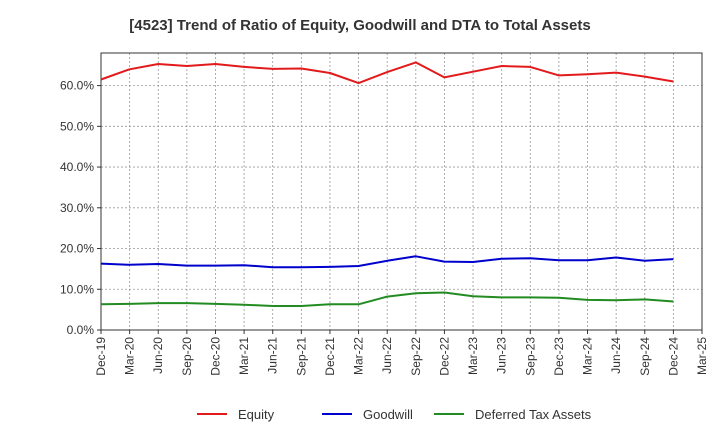 The height and width of the screenshot is (440, 720). Describe the element at coordinates (616, 355) in the screenshot. I see `x-tick-label: Jun-24` at that location.